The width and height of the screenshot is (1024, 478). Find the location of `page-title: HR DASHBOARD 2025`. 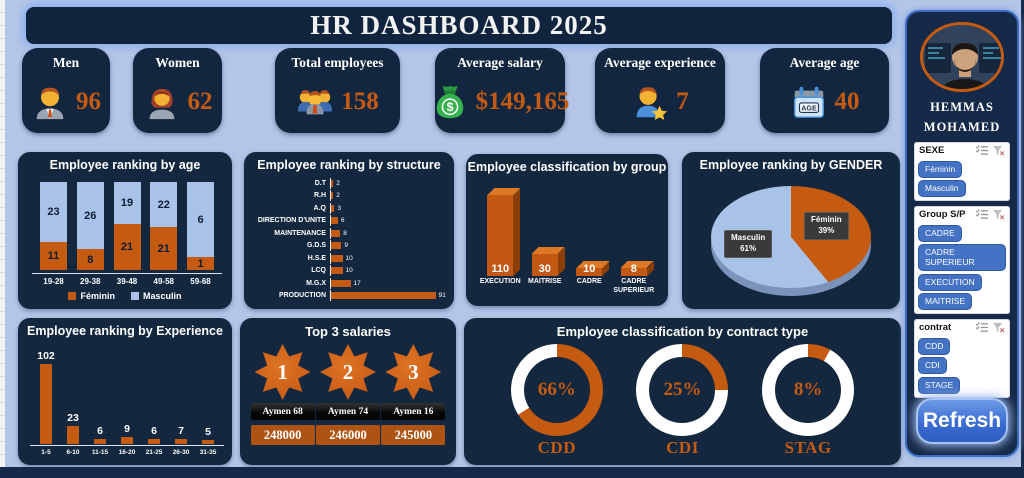

page-title: HR DASHBOARD 2025 is located at coordinates (459, 25).